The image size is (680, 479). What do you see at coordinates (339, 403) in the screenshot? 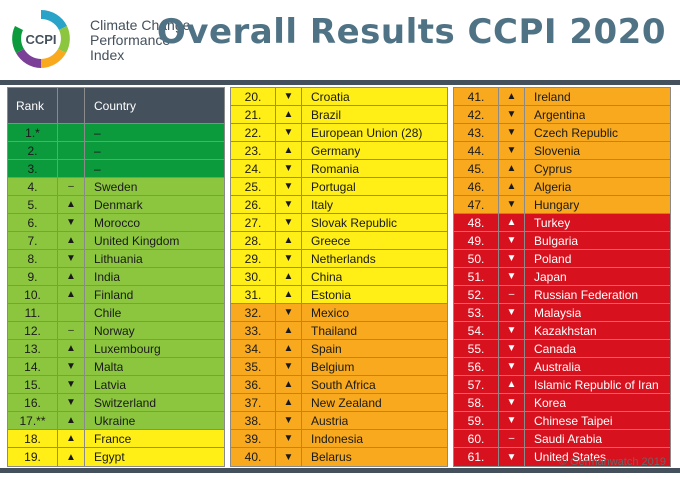
I see `table-row: 37. ▲ New Zealand` at bounding box center [339, 403].